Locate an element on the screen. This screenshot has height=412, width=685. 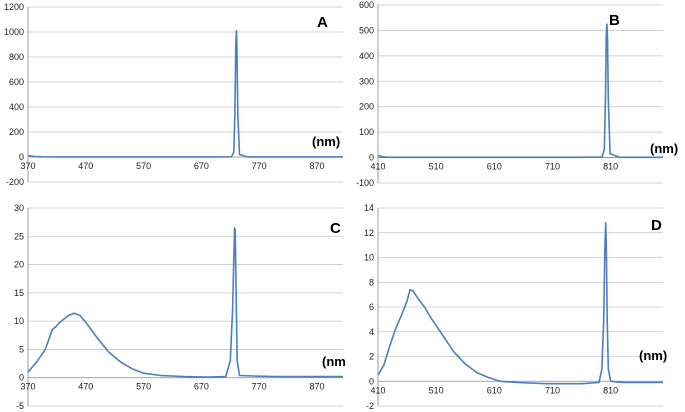
chart-b-xtick-label: 710 is located at coordinates (552, 167).